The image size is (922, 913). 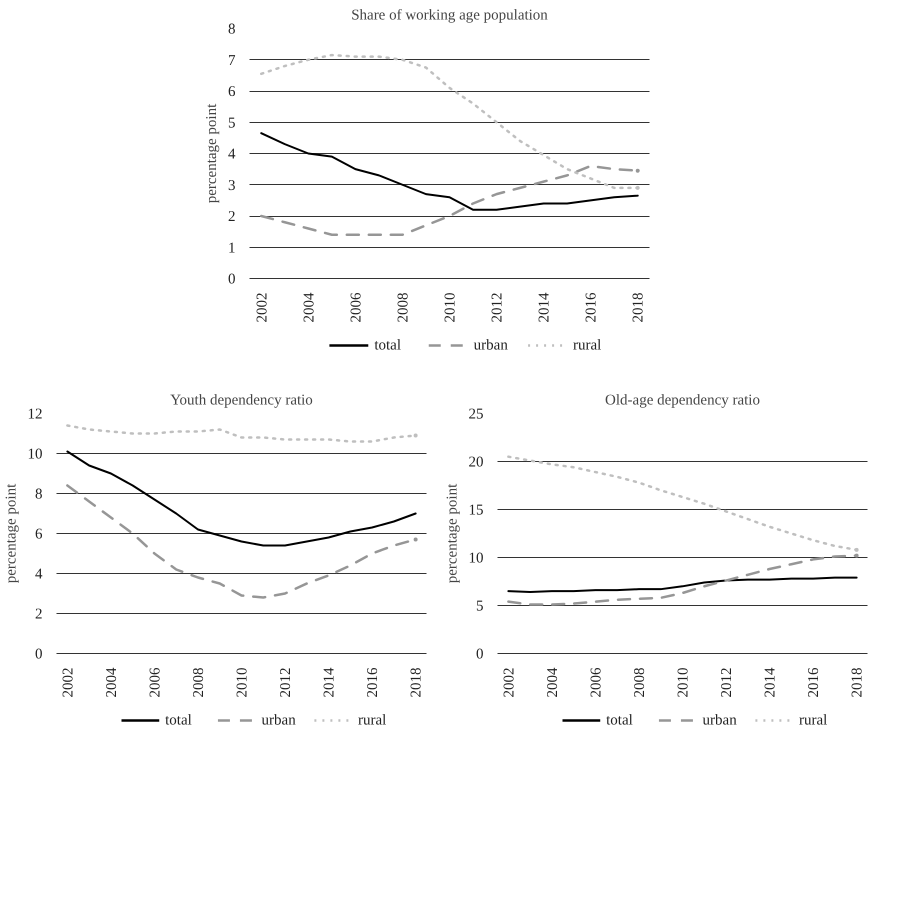 What do you see at coordinates (241, 400) in the screenshot?
I see `chart-title: Youth dependency ratio` at bounding box center [241, 400].